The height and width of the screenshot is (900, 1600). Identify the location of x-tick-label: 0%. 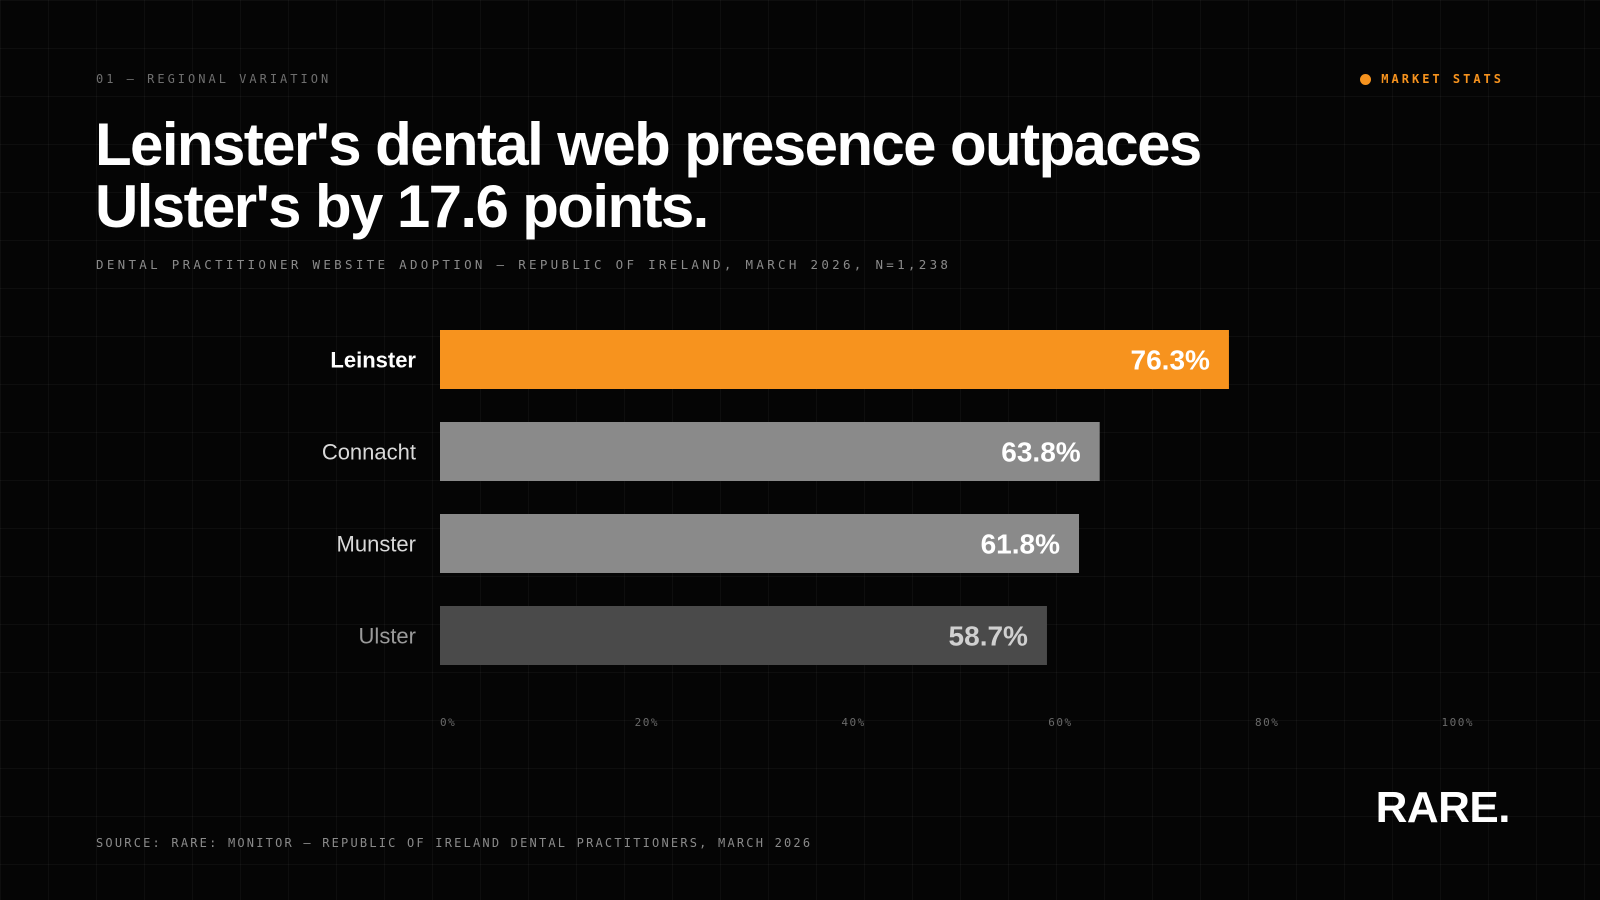
(448, 722).